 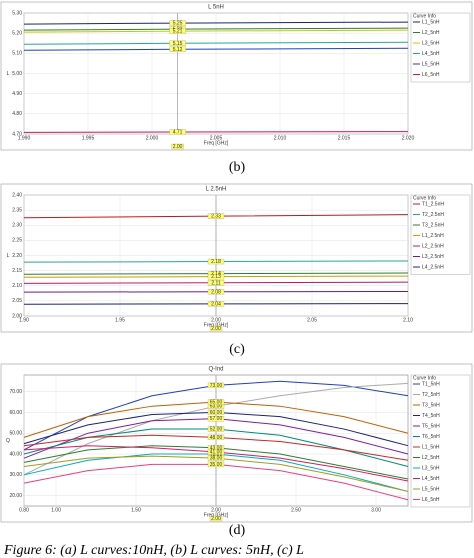 I want to click on y-tick-label: 2.40, so click(x=17, y=195).